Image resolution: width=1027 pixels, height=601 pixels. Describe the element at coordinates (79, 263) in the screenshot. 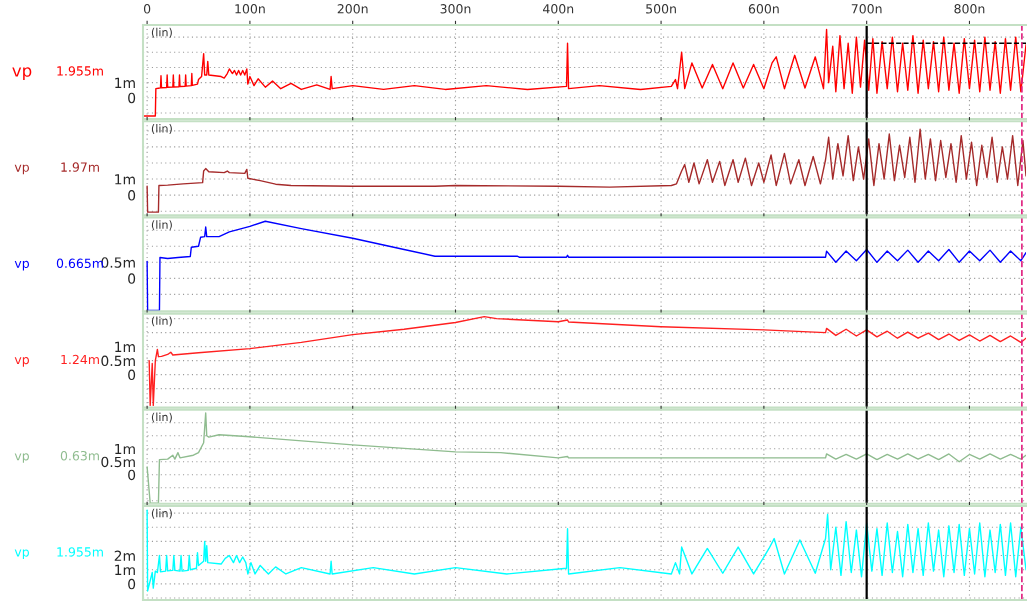

I see `text: 0.665m` at that location.